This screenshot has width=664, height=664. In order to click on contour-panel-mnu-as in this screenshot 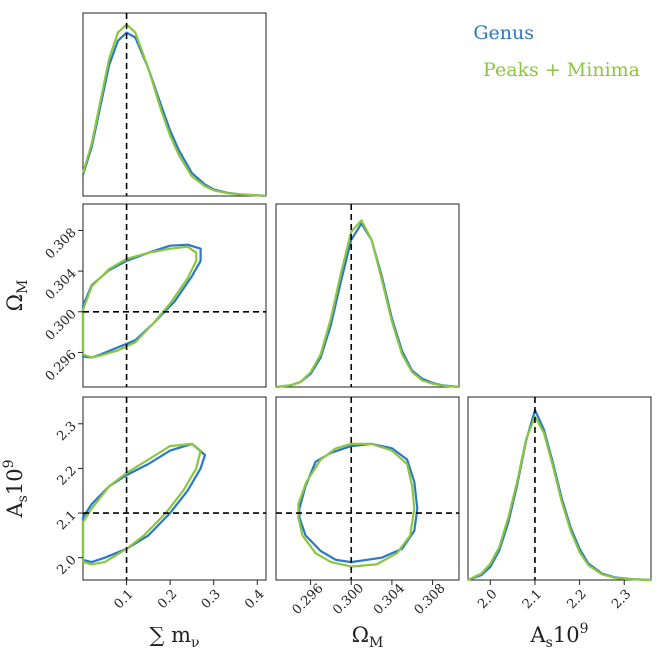, I will do `click(174, 488)`.